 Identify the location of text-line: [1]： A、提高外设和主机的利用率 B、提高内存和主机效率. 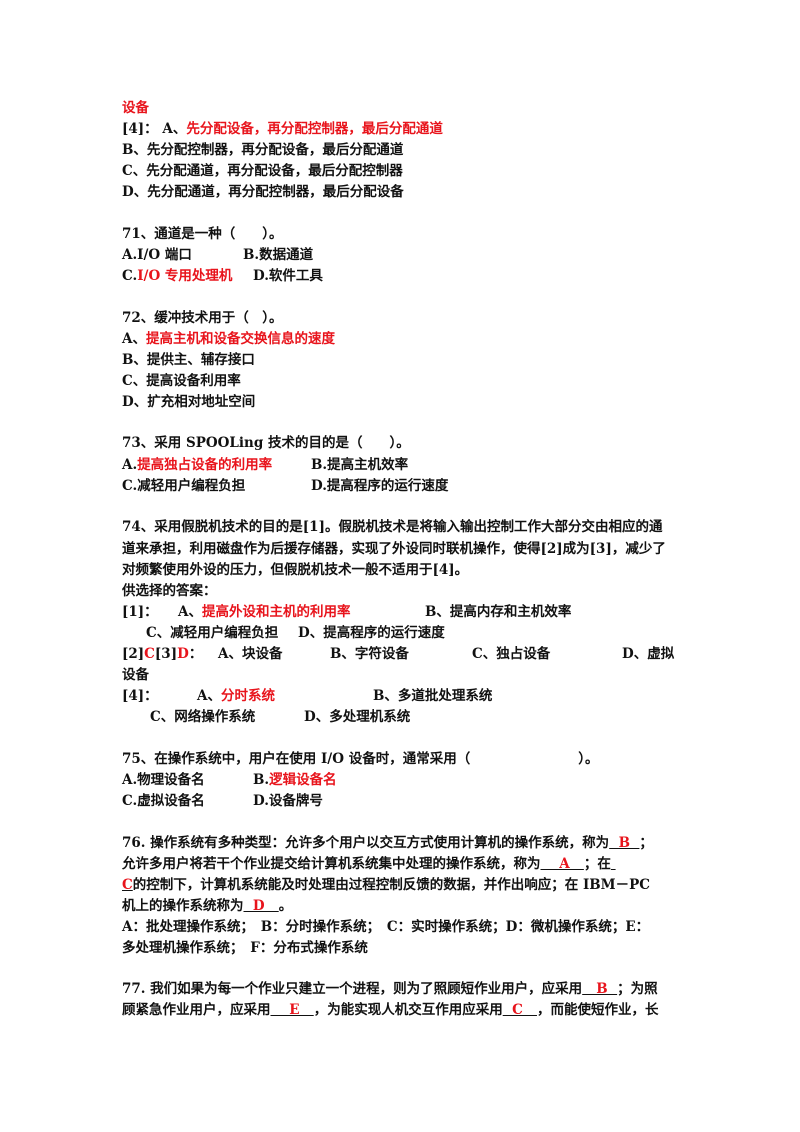
(346, 612).